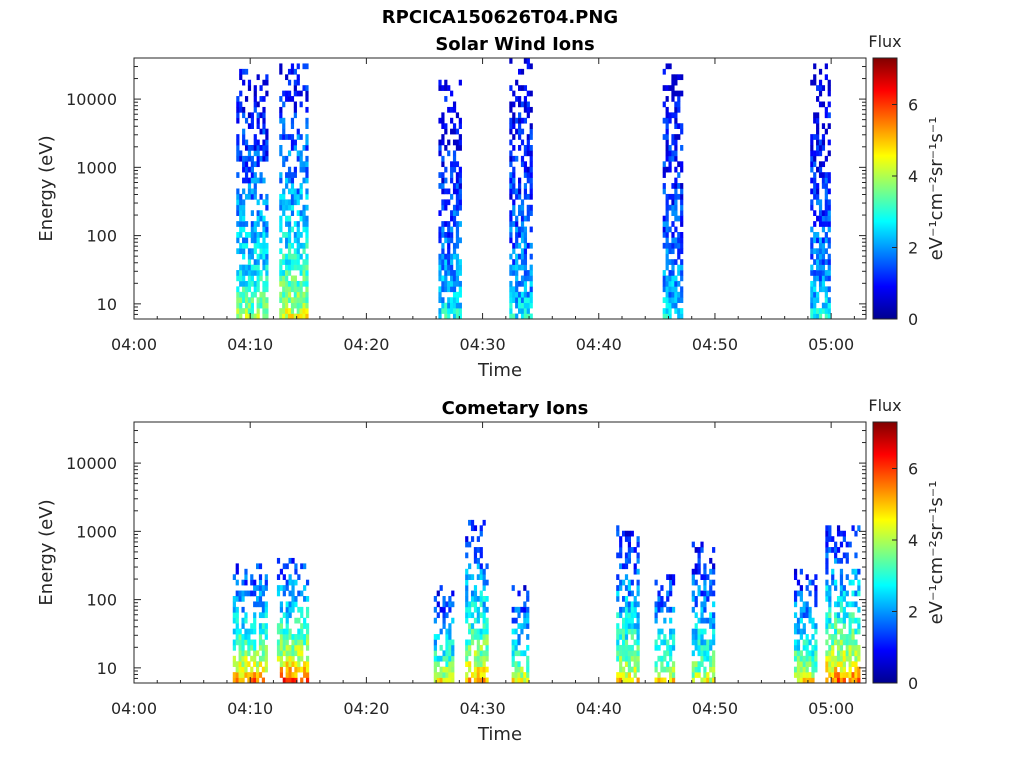 The width and height of the screenshot is (1024, 768). Describe the element at coordinates (515, 408) in the screenshot. I see `panel-title: Cometary Ions` at that location.